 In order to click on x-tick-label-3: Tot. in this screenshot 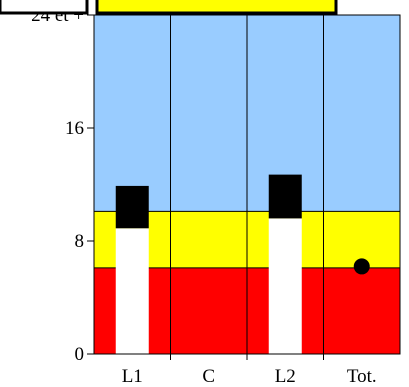, I will do `click(362, 376)`.